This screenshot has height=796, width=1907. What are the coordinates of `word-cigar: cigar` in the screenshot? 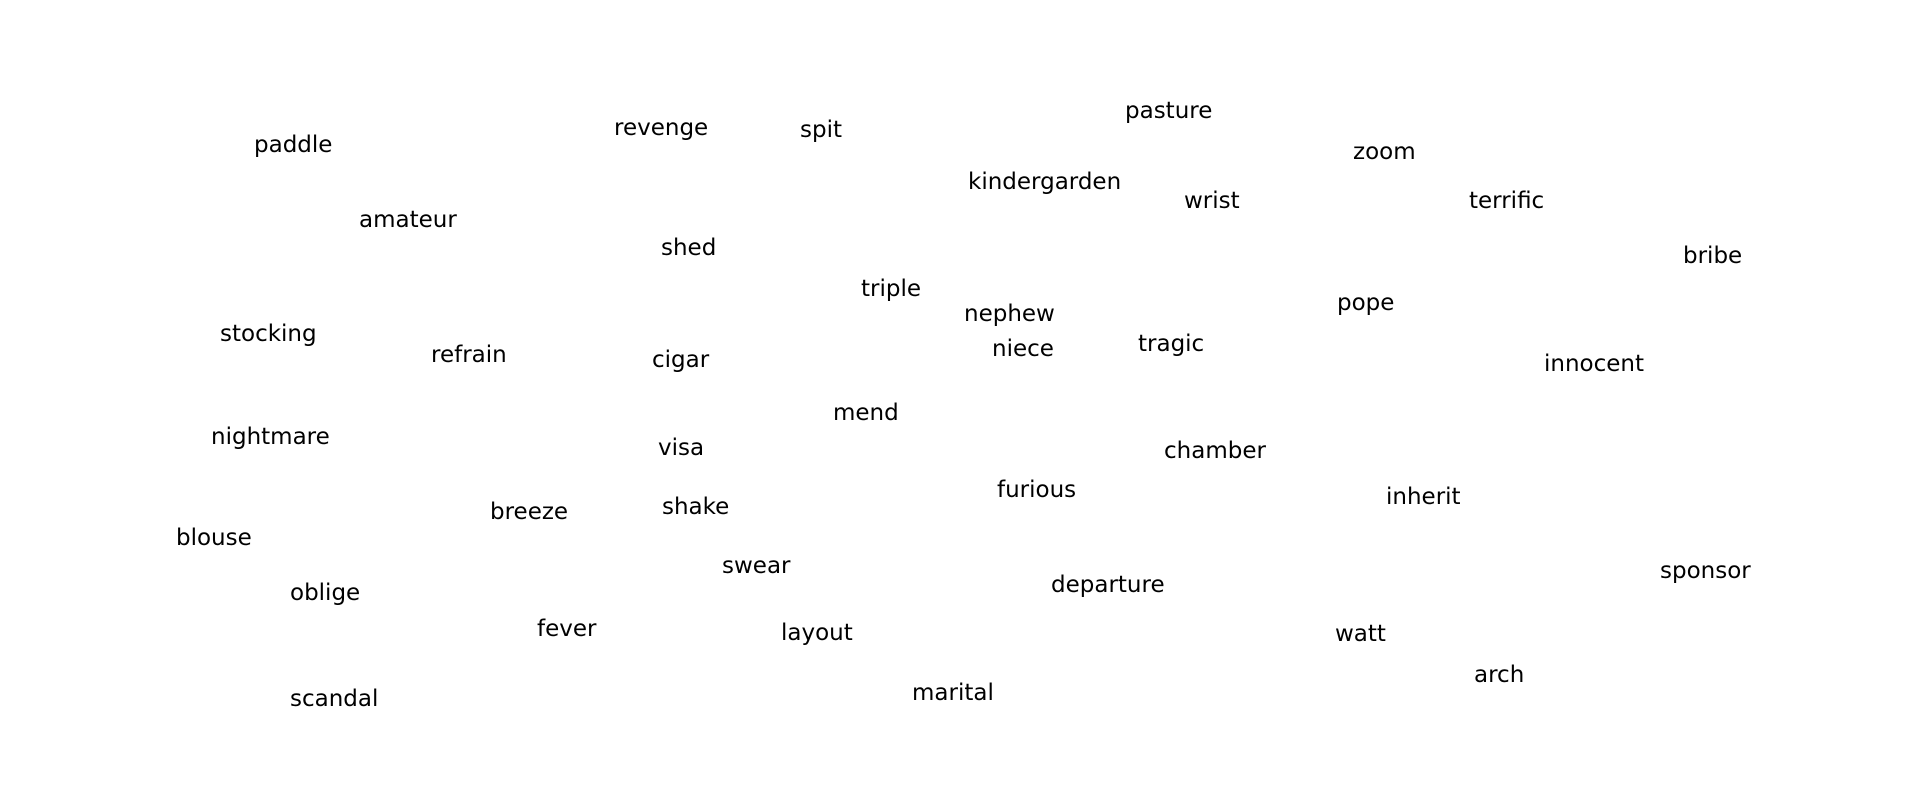 It's located at (681, 360).